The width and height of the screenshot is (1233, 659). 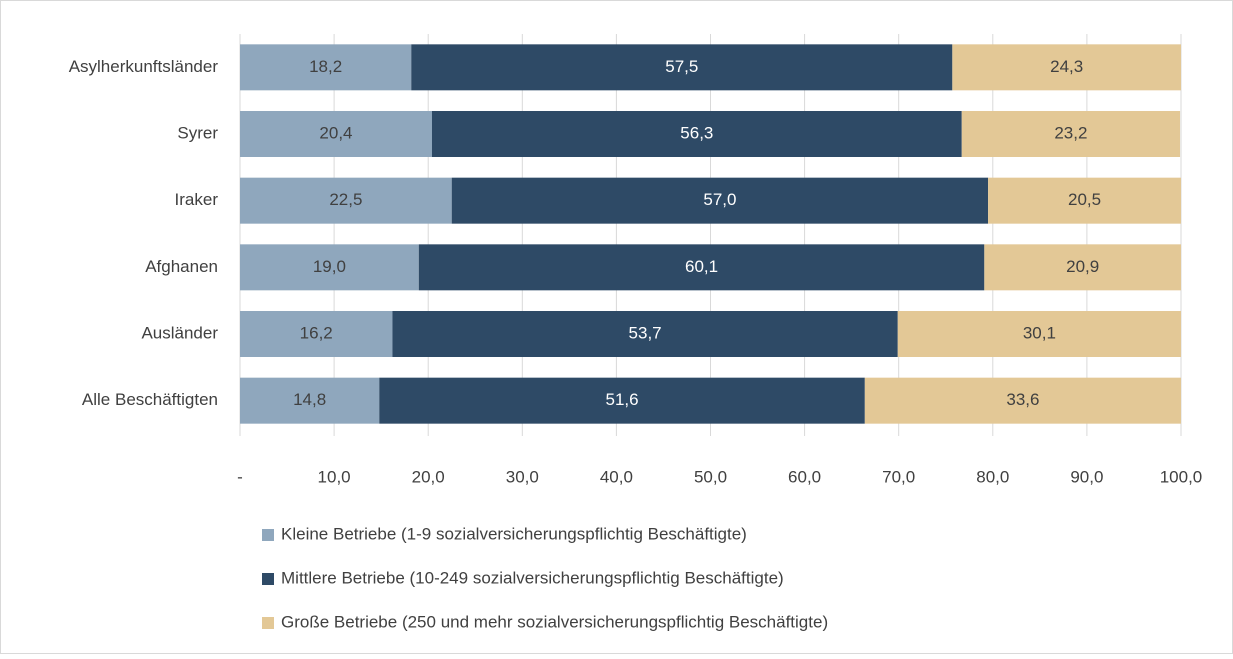 I want to click on x-tick-label: 10,0, so click(x=334, y=476).